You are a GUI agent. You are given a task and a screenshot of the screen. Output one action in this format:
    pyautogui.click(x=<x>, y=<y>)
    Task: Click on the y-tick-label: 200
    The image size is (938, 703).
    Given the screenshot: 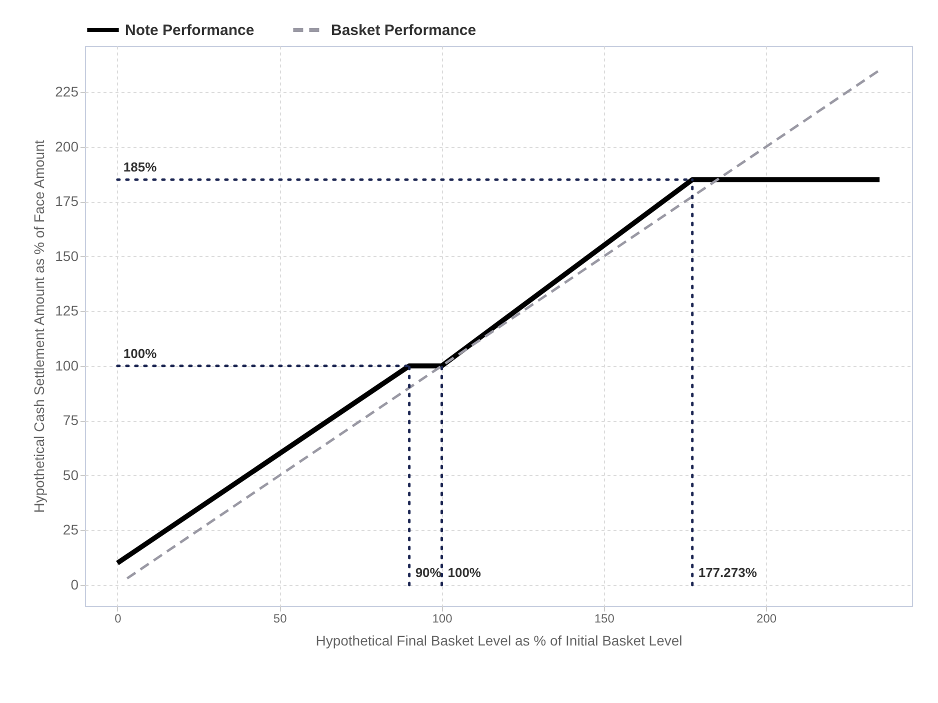 What is the action you would take?
    pyautogui.click(x=67, y=146)
    